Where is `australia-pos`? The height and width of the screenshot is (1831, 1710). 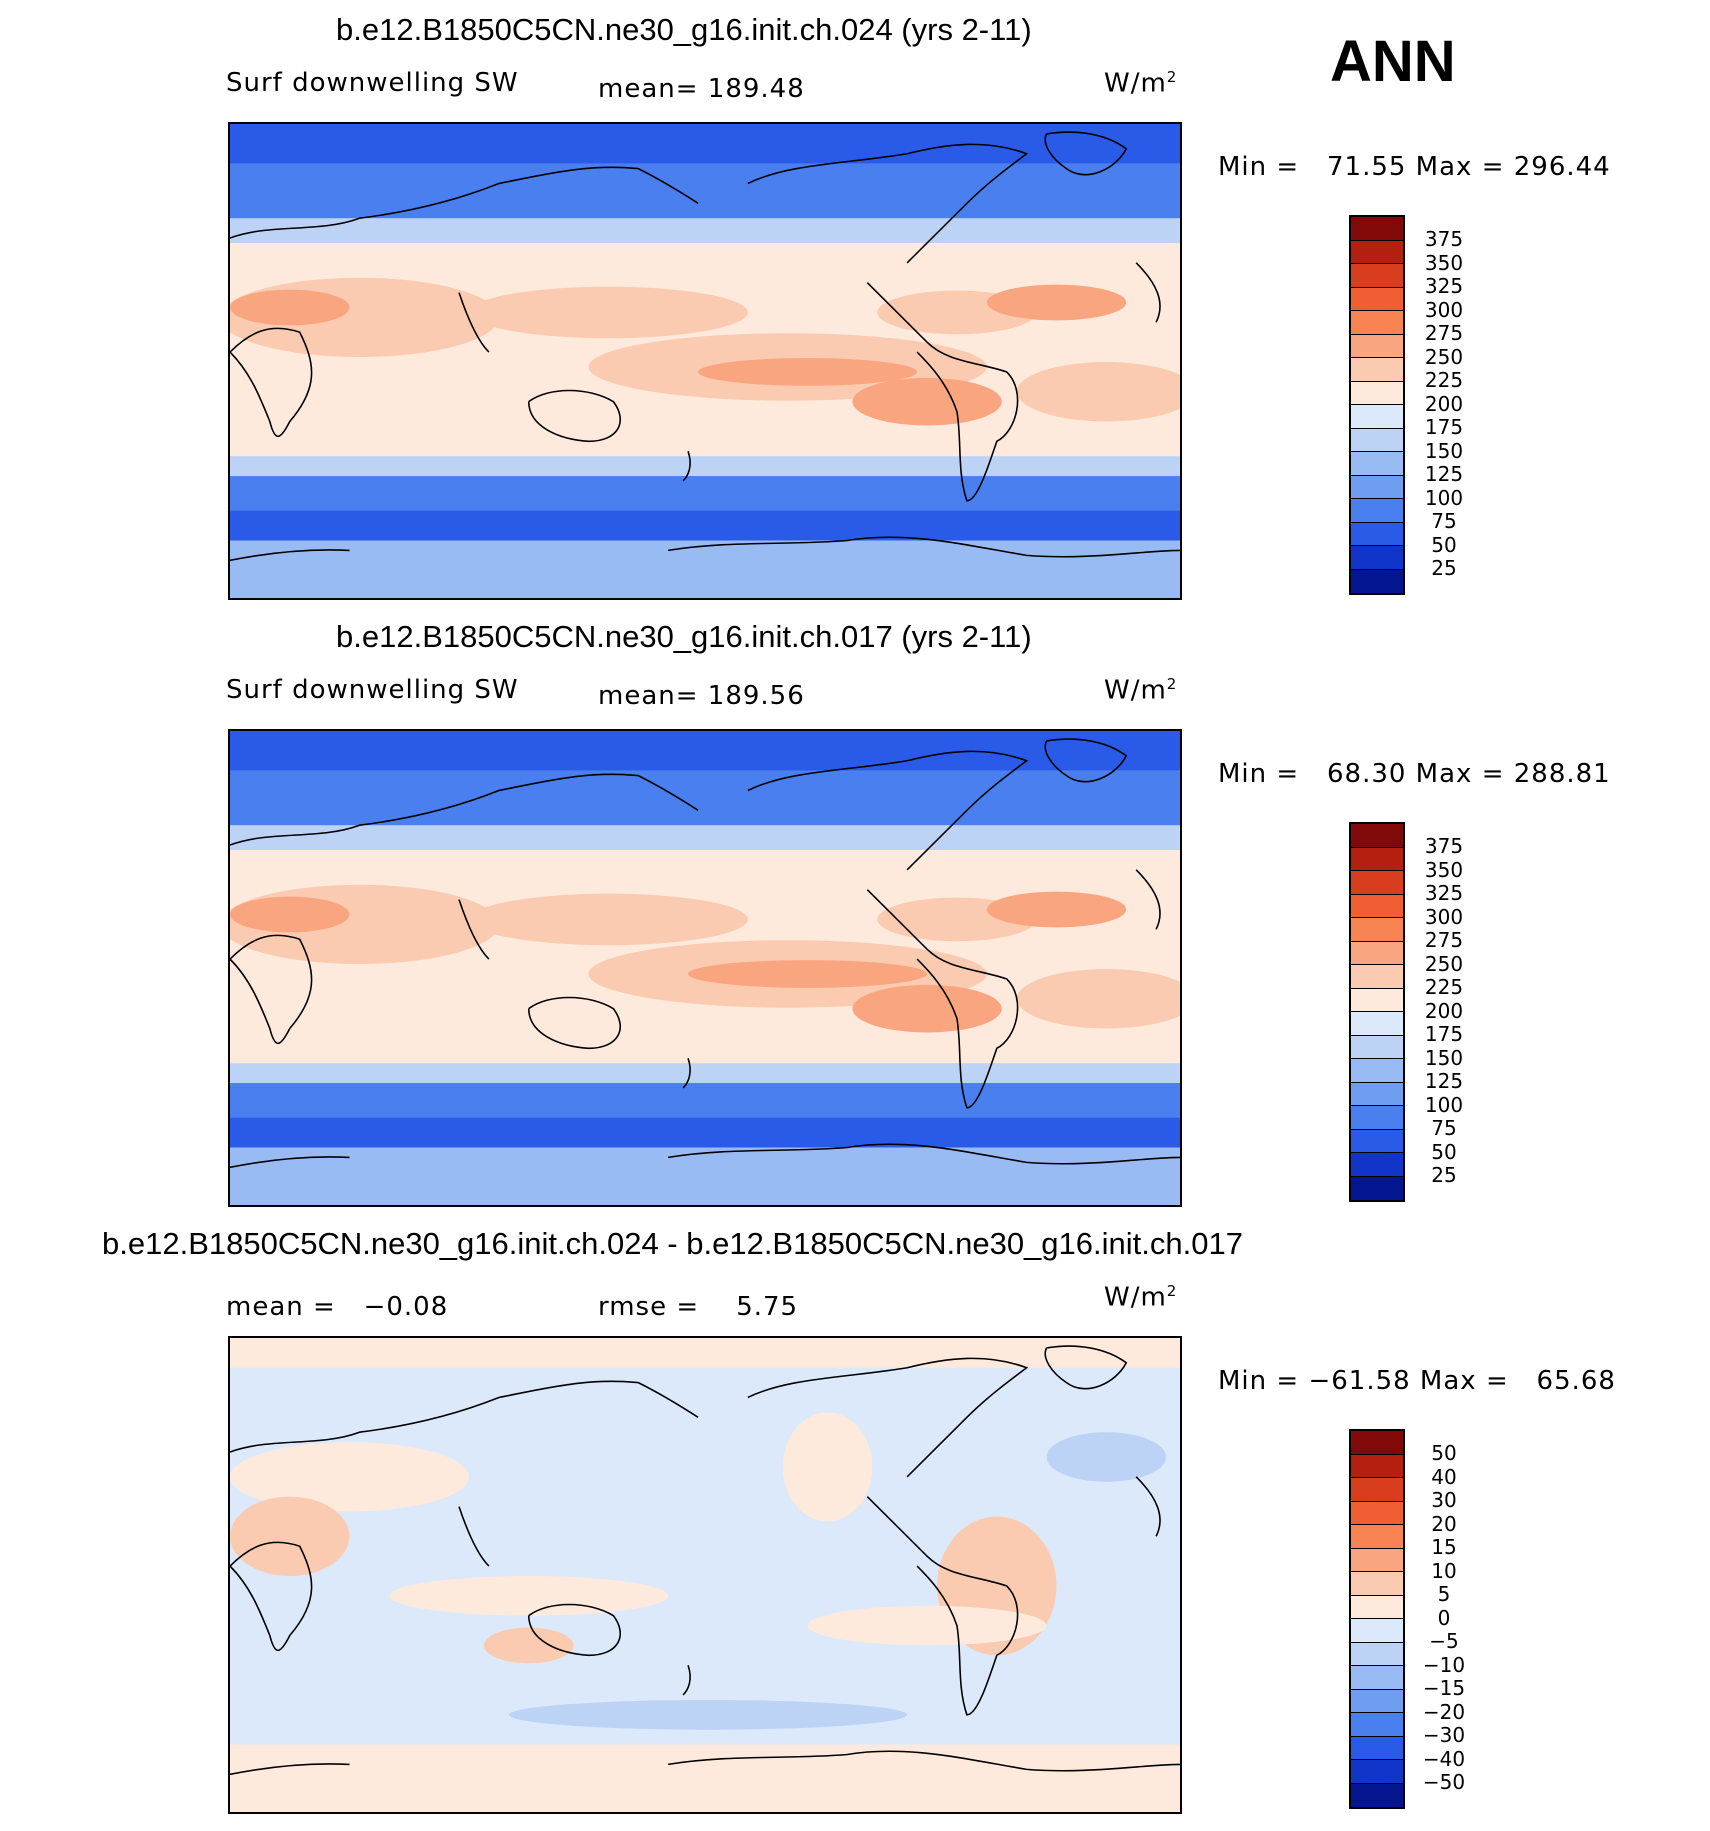
australia-pos is located at coordinates (528, 1645).